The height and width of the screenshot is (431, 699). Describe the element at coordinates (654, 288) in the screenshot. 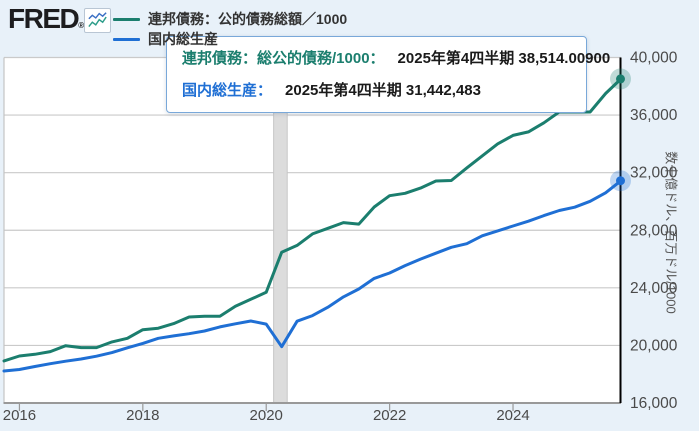

I see `y-tick-label: 24,000` at that location.